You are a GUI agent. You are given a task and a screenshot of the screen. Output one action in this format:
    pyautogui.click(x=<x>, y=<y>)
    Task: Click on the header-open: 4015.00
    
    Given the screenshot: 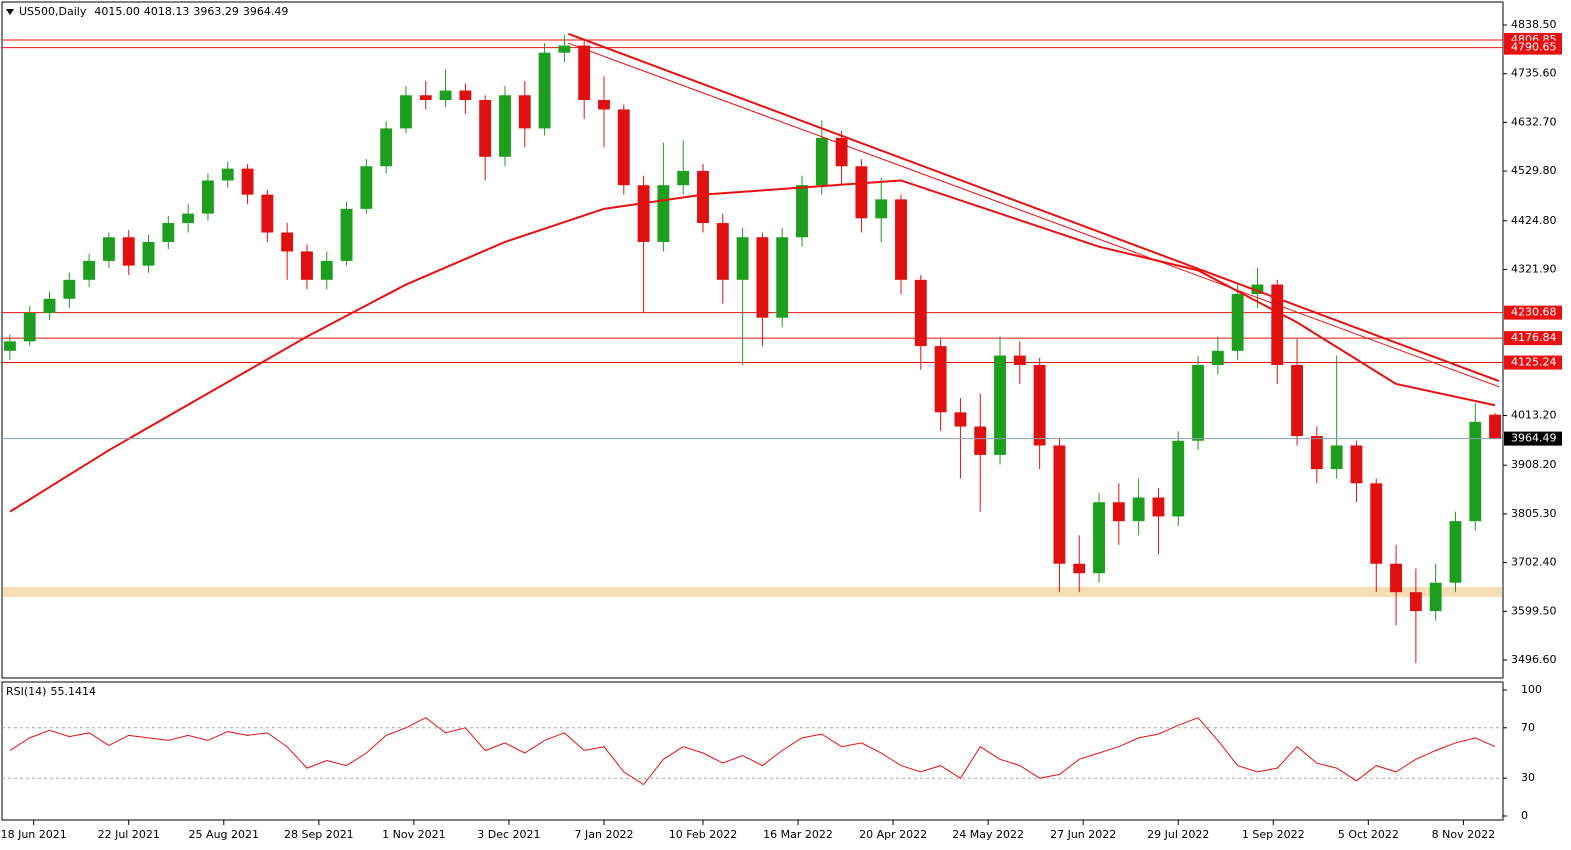 What is the action you would take?
    pyautogui.click(x=117, y=11)
    